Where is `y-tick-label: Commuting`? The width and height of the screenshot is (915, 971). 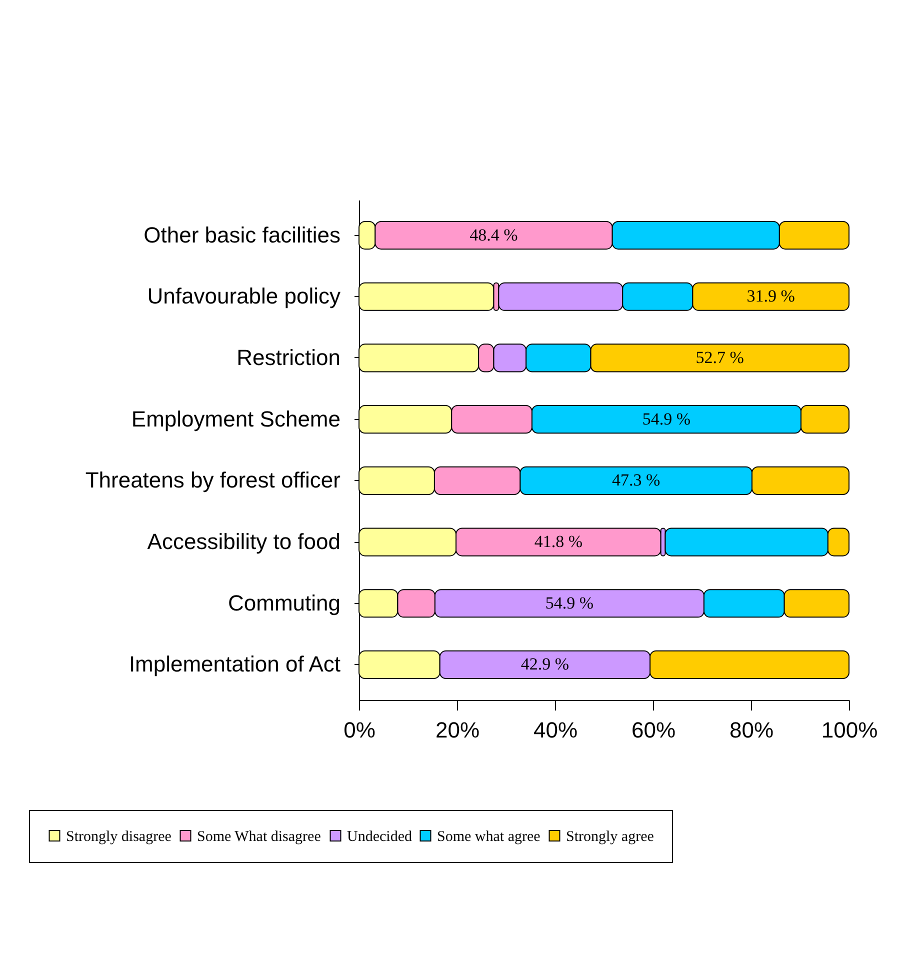 y-tick-label: Commuting is located at coordinates (284, 603).